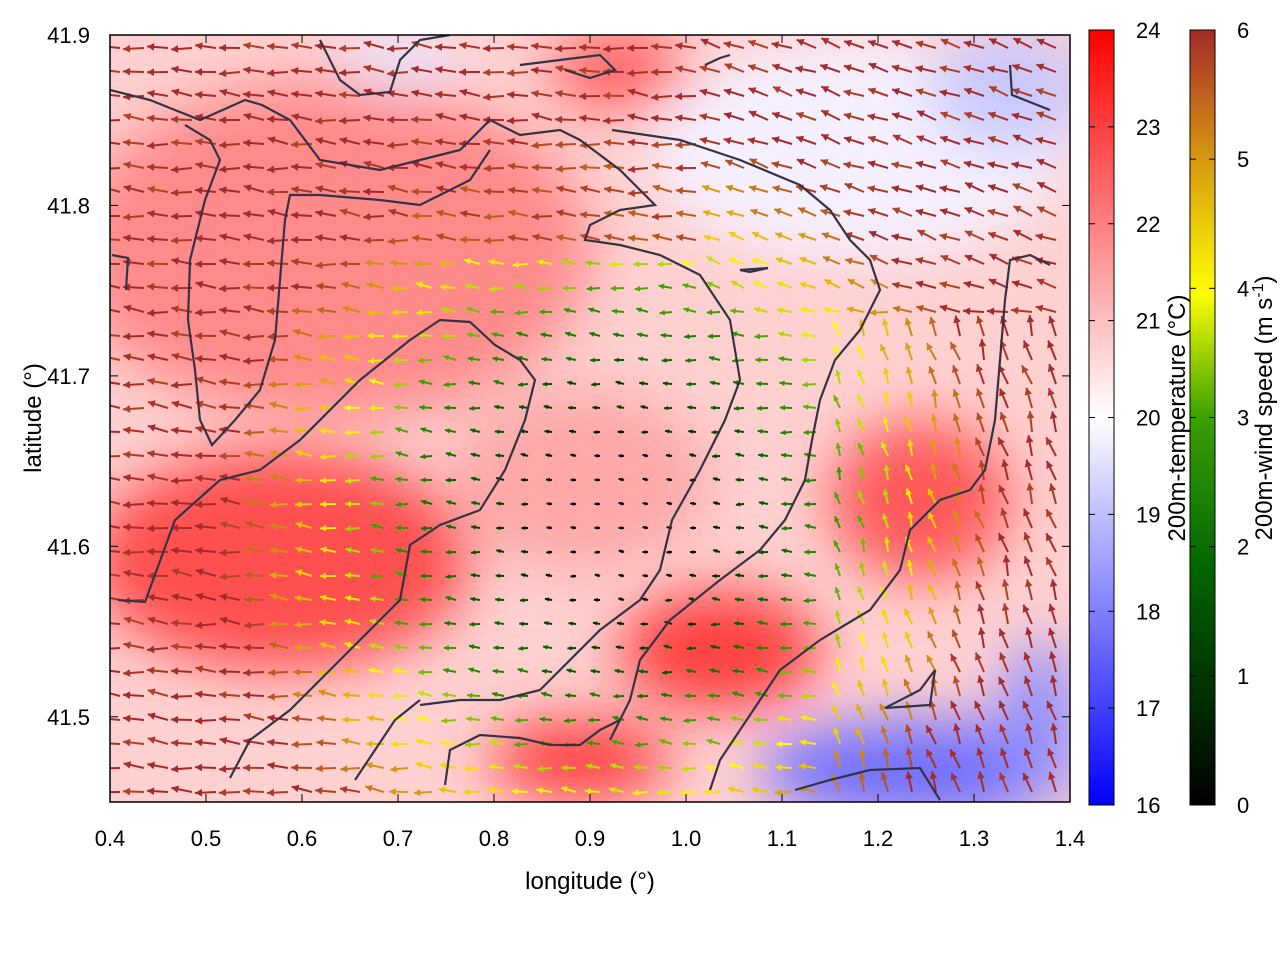 The height and width of the screenshot is (960, 1280). What do you see at coordinates (745, 434) in the screenshot?
I see `contour-line` at bounding box center [745, 434].